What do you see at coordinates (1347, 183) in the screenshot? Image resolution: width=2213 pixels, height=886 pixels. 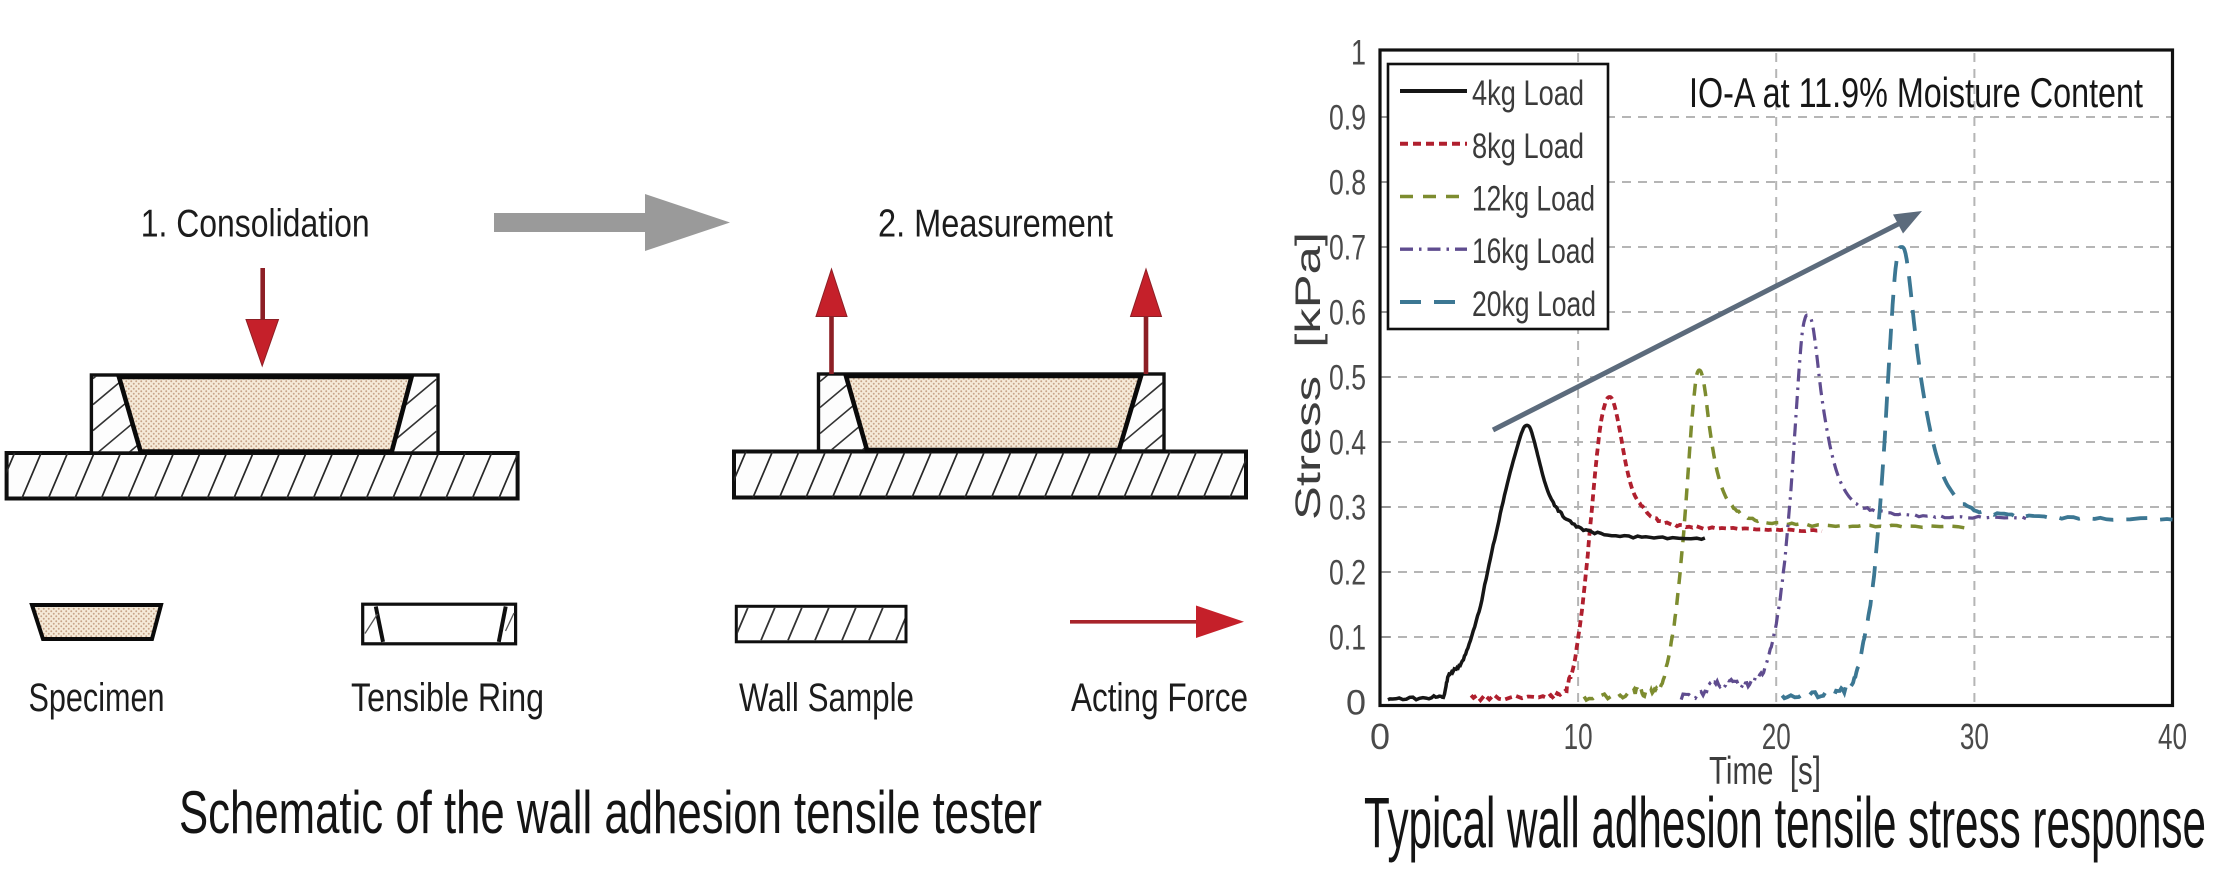 I see `svg-text: 0.8` at bounding box center [1347, 183].